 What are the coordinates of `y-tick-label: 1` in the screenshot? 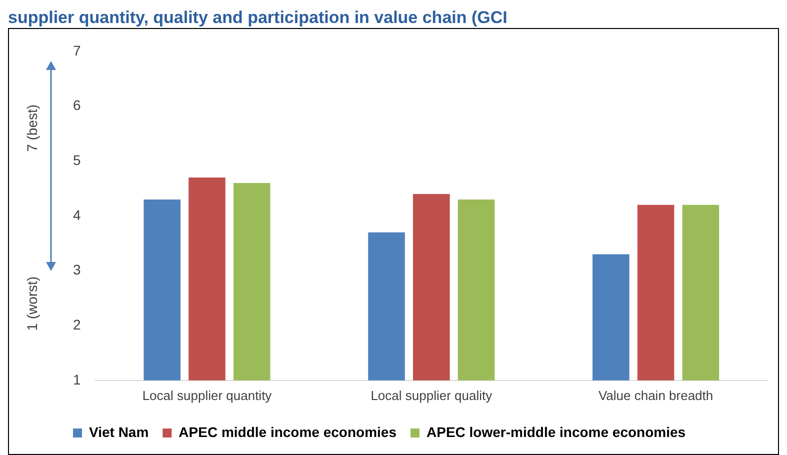 It's located at (76, 379).